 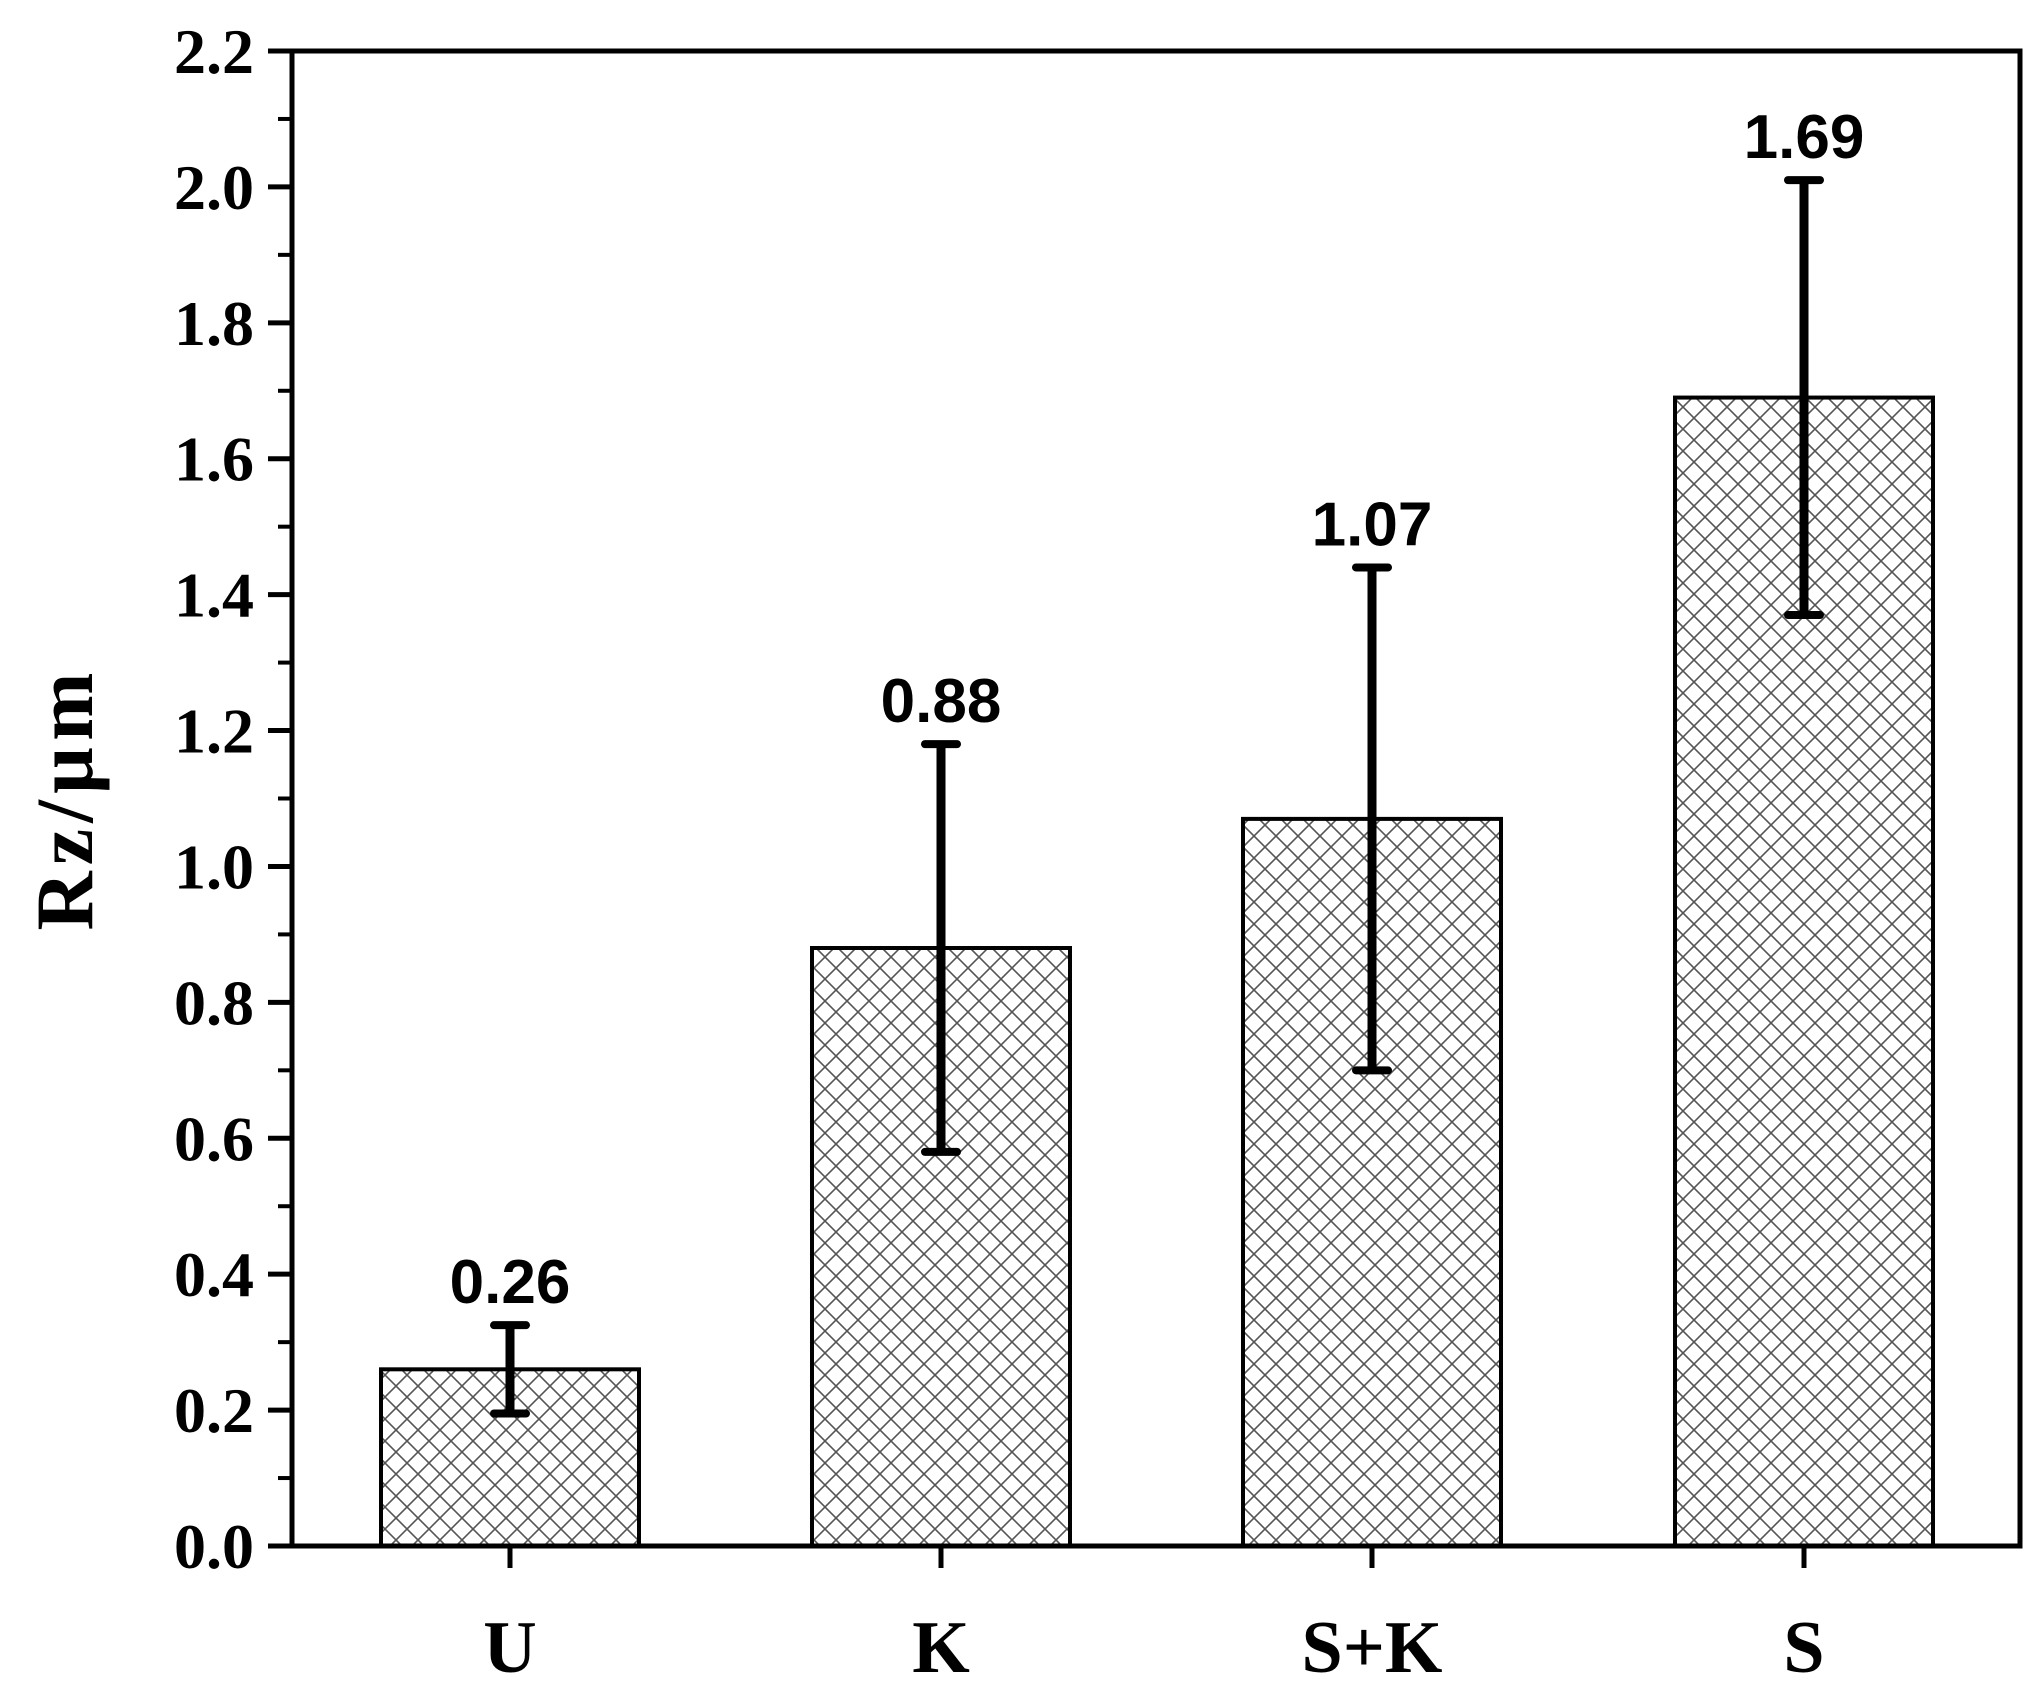 I want to click on y-axis-label: Rz/µm, so click(x=64, y=799).